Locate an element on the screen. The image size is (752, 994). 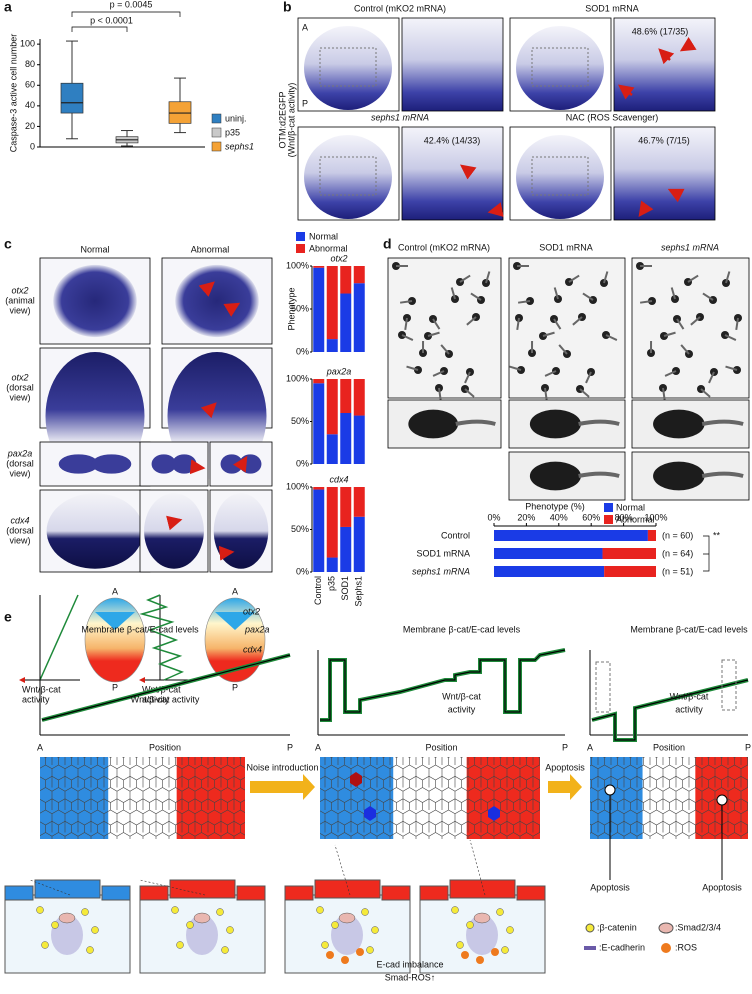
x-tick-label: SOD1 is located at coordinates (345, 588).